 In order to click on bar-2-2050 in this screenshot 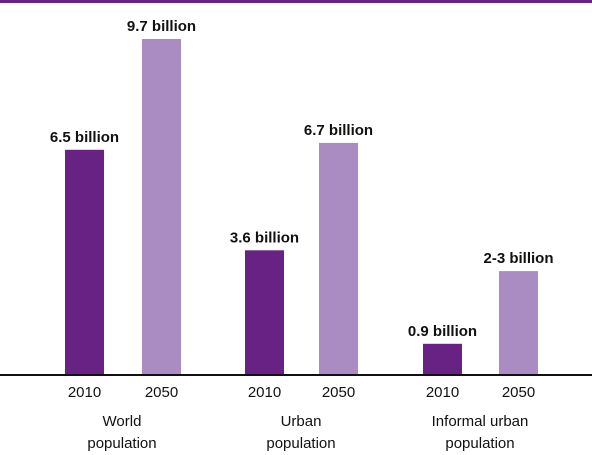, I will do `click(338, 258)`.